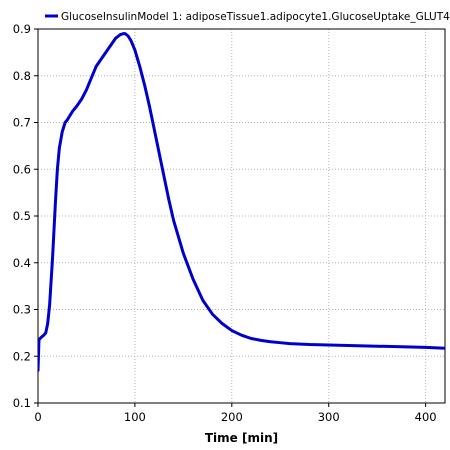 The image size is (450, 450). Describe the element at coordinates (22, 29) in the screenshot. I see `y-tick-label: 0.9` at that location.